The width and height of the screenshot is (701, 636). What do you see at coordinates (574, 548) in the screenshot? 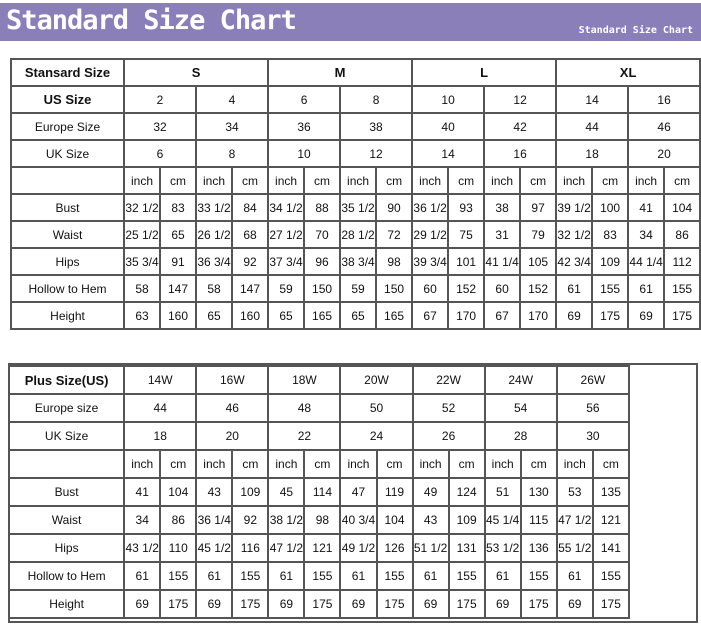
I see `hips-inch-cell: 55 1/2` at bounding box center [574, 548].